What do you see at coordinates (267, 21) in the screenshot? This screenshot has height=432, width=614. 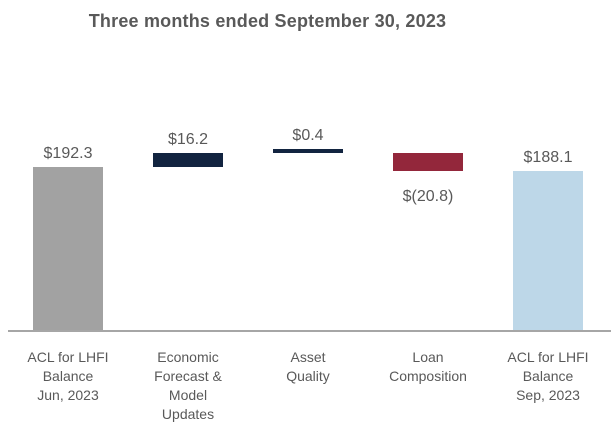 I see `chart-title: Three months ended September 30, 2023` at bounding box center [267, 21].